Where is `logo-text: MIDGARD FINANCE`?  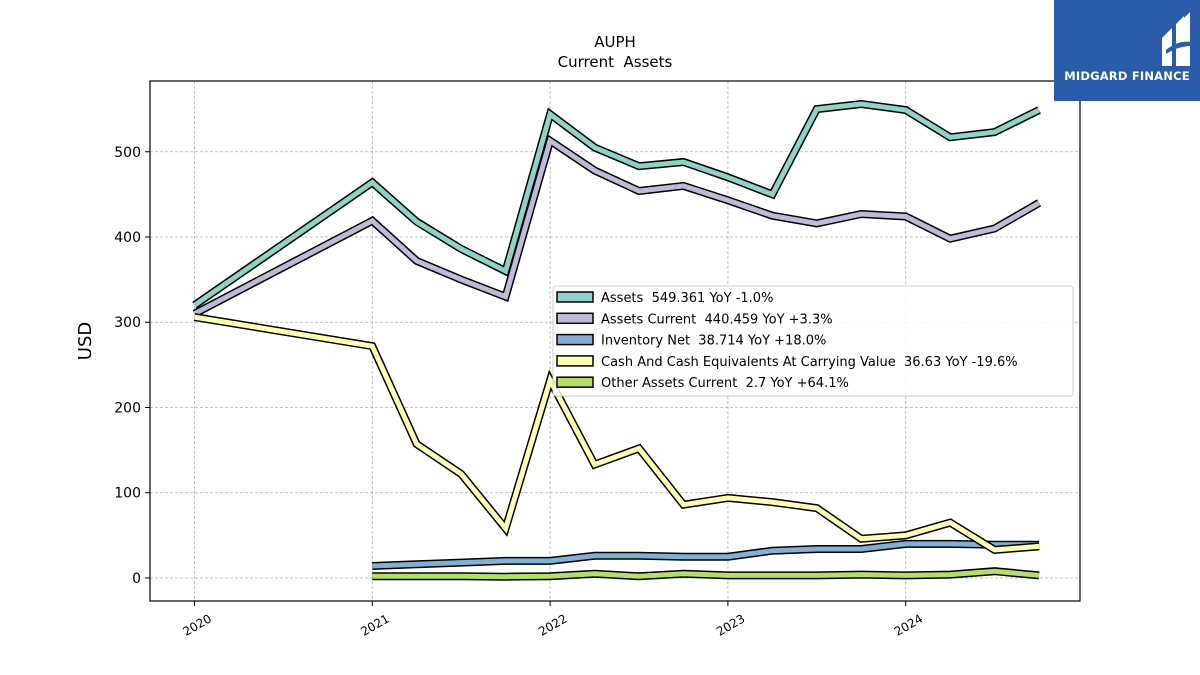
logo-text: MIDGARD FINANCE is located at coordinates (1127, 76).